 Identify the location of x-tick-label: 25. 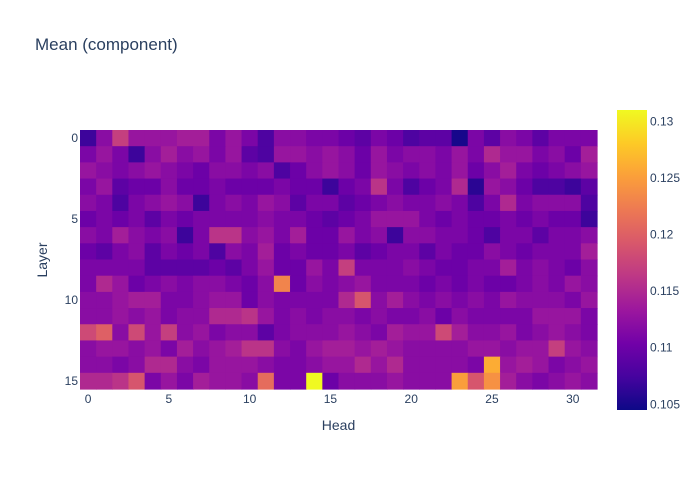
(492, 399).